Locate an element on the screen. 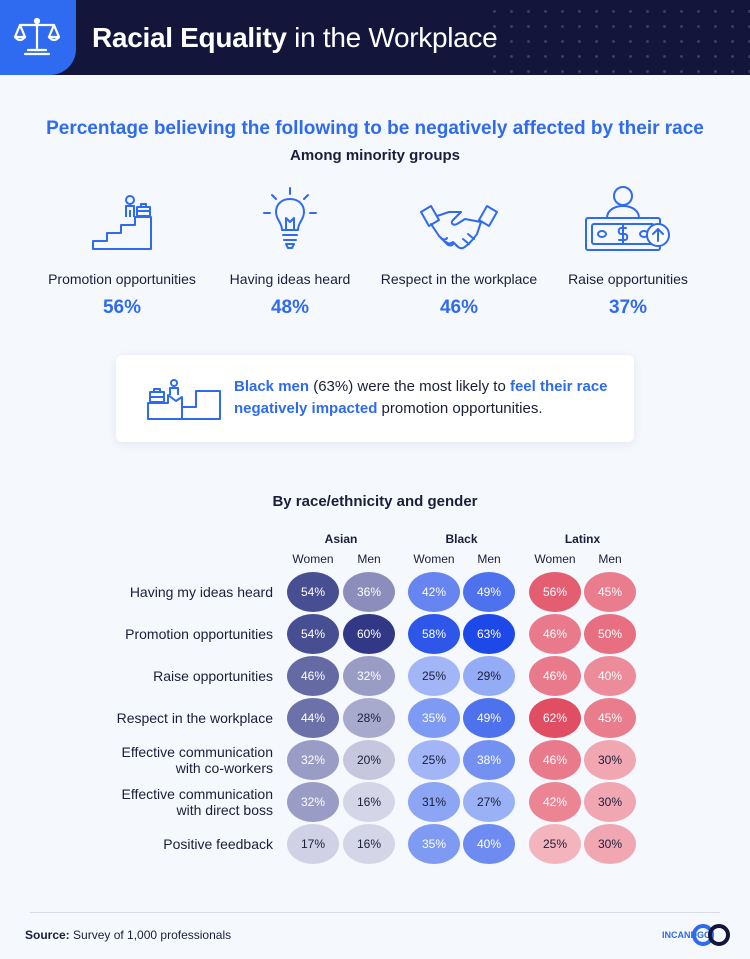 The width and height of the screenshot is (750, 959). stat-label: Having ideas heard is located at coordinates (290, 279).